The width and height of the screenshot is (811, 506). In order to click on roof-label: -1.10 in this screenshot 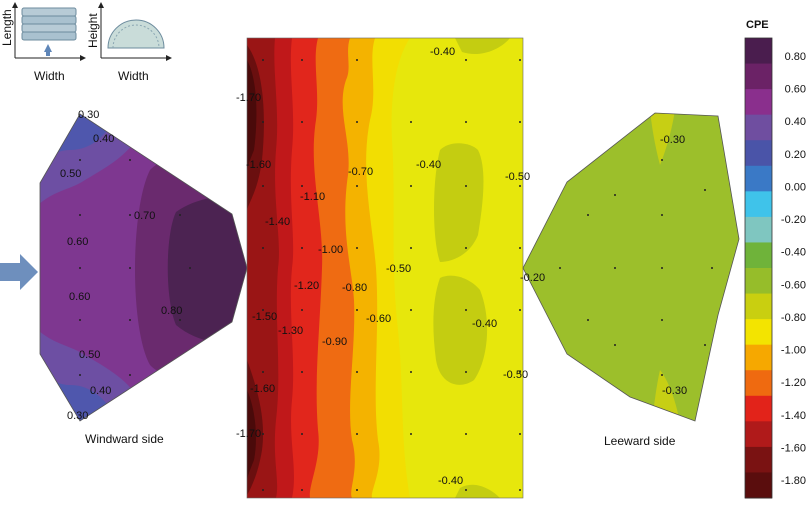, I will do `click(312, 197)`.